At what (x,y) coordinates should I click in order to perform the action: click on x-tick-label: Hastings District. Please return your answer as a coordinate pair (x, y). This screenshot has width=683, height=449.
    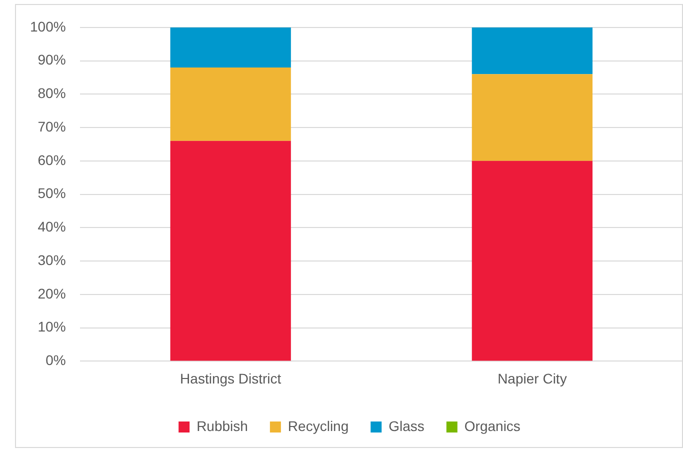
    Looking at the image, I should click on (231, 378).